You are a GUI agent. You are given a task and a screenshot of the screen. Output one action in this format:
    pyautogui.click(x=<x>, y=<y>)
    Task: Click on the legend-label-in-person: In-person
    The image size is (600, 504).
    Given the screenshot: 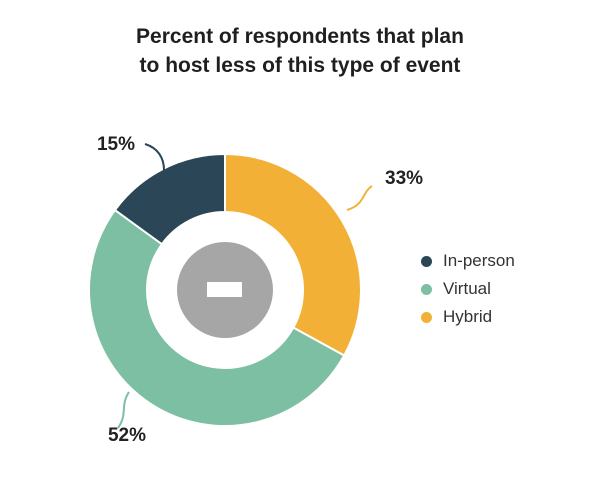 What is the action you would take?
    pyautogui.click(x=479, y=260)
    